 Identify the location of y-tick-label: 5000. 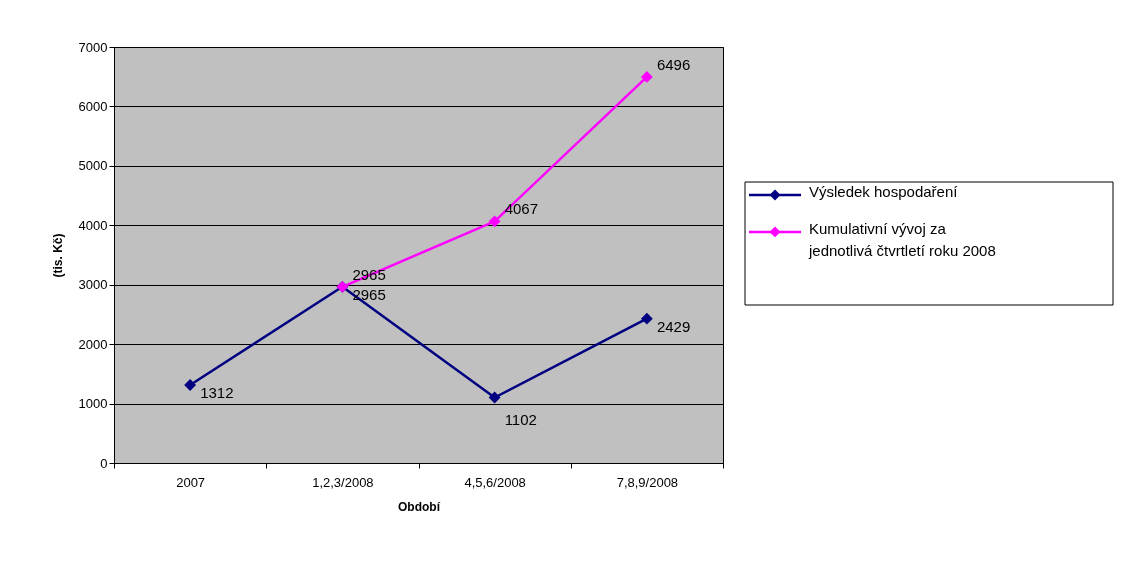
(93, 166).